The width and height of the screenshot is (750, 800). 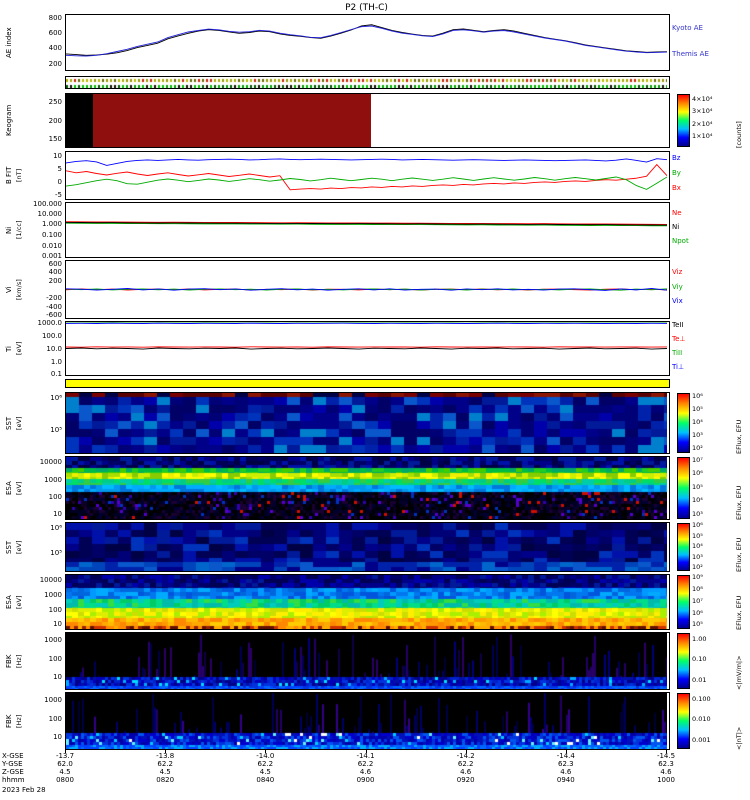 I want to click on panel-sst-electrons-ytick: 10⁶, so click(x=56, y=528).